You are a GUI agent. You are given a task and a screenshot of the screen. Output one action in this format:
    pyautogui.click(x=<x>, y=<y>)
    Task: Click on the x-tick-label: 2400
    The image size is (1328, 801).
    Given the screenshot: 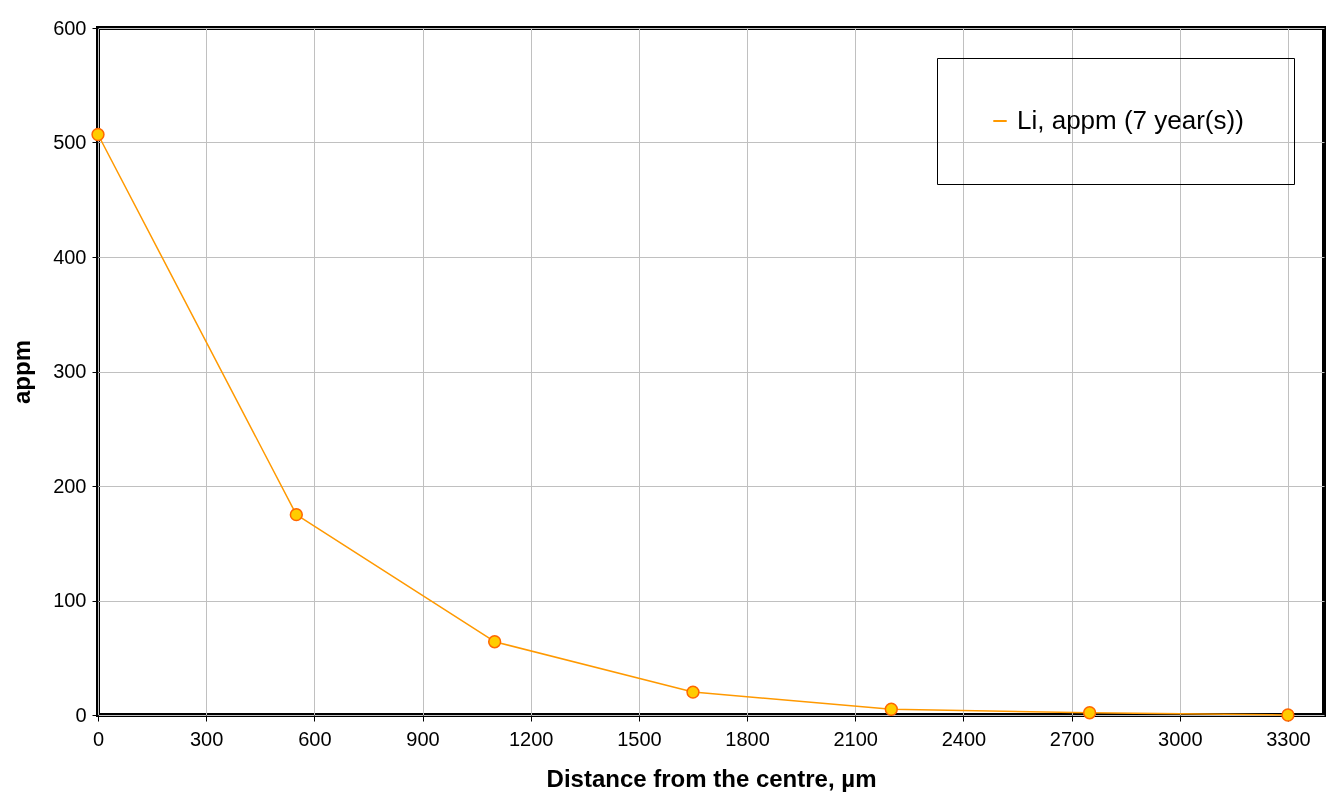 What is the action you would take?
    pyautogui.click(x=964, y=738)
    